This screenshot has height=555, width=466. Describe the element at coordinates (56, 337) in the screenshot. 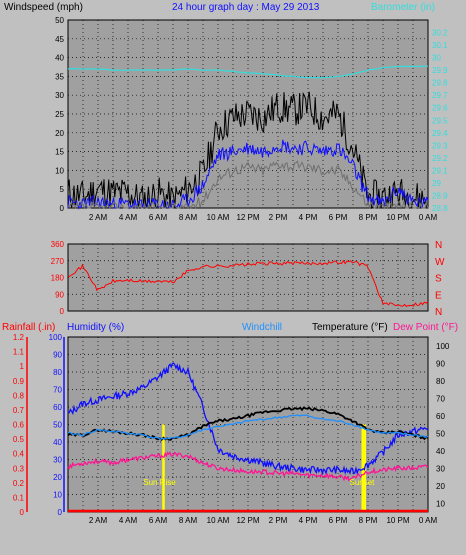

I see `humidity-tick-label: 100` at that location.